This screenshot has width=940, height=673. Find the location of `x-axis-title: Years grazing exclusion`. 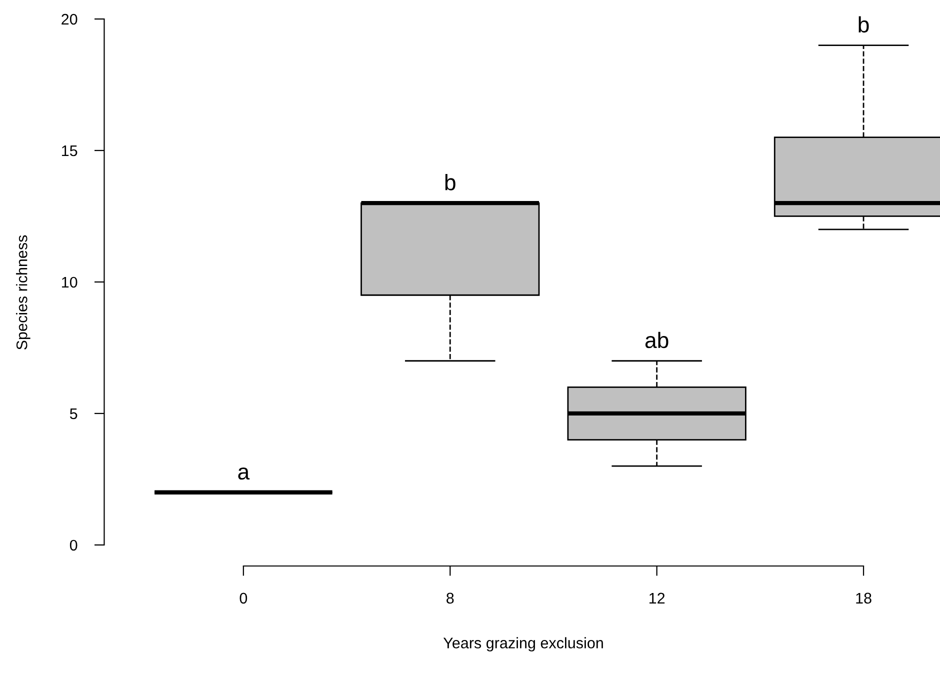

x-axis-title: Years grazing exclusion is located at coordinates (523, 644).